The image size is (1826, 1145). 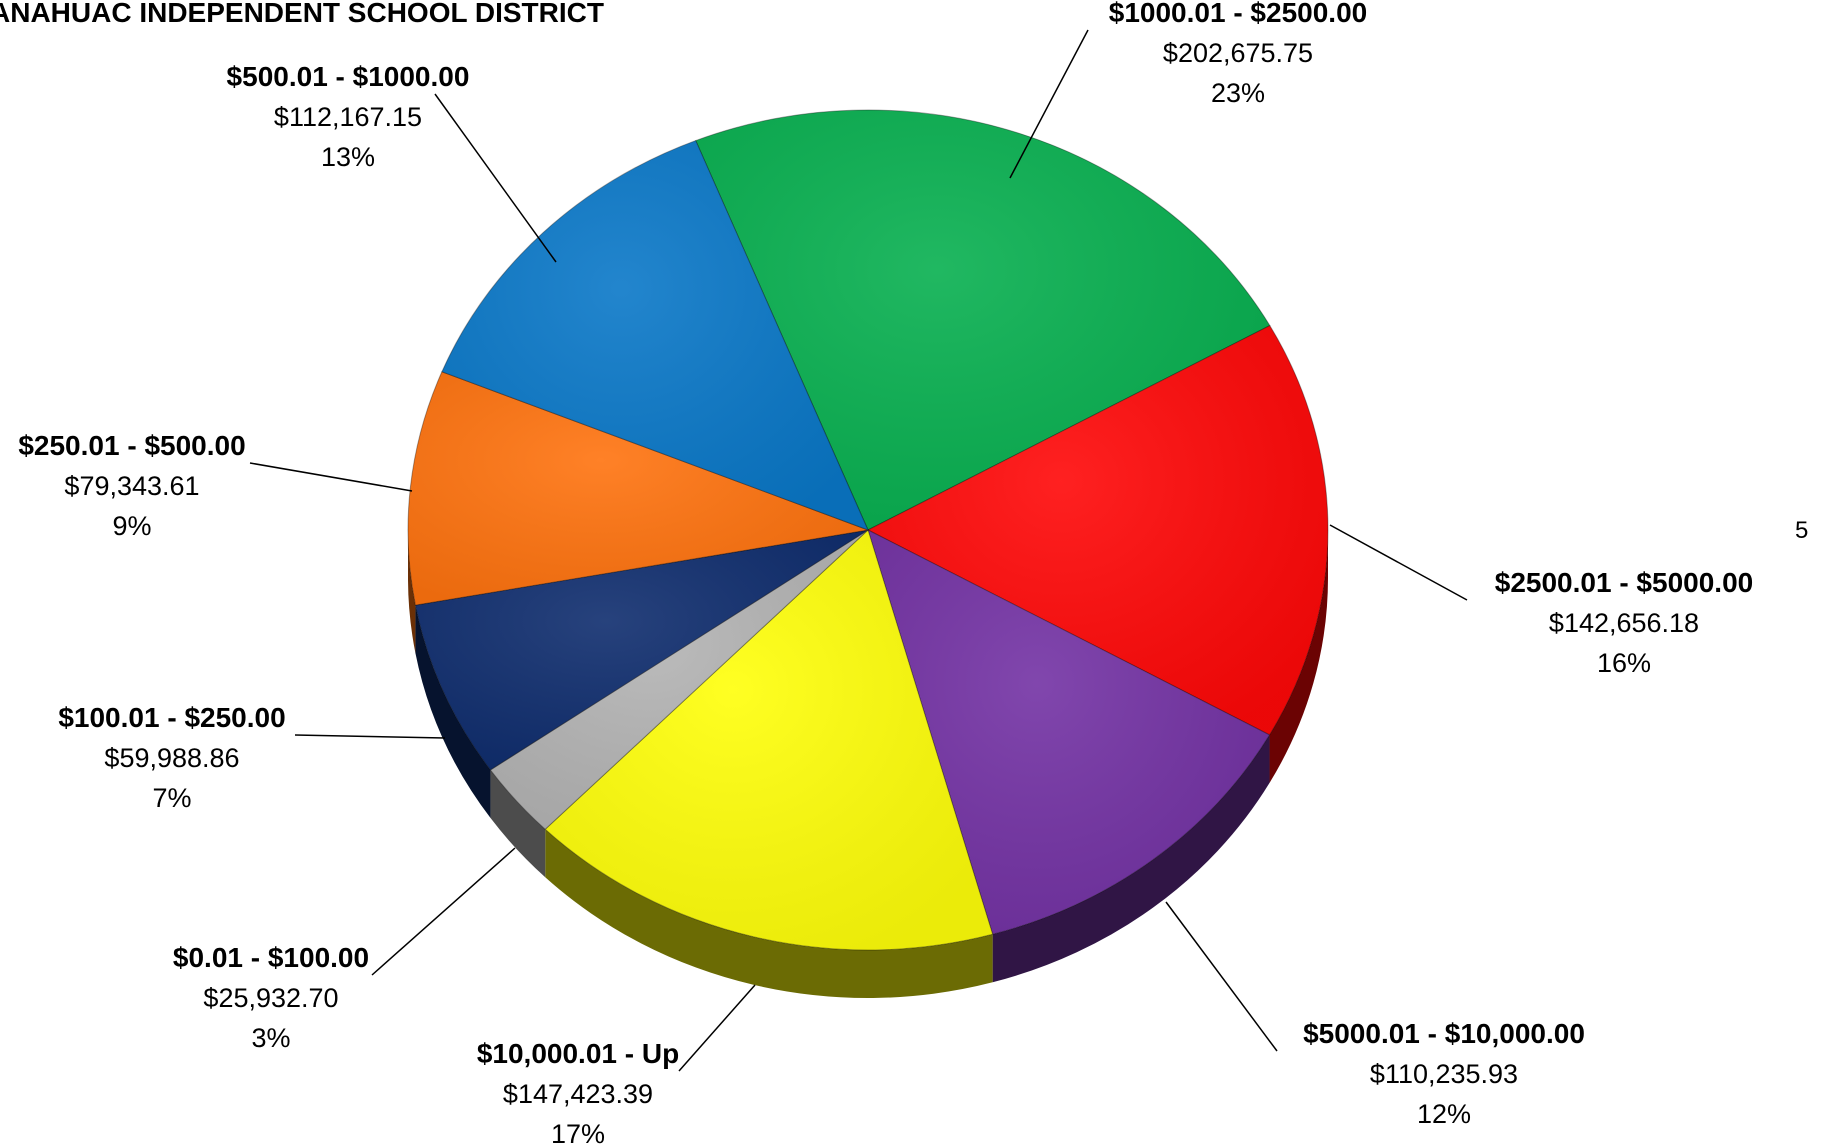 What do you see at coordinates (131, 486) in the screenshot?
I see `slice-value-label: $79,343.61` at bounding box center [131, 486].